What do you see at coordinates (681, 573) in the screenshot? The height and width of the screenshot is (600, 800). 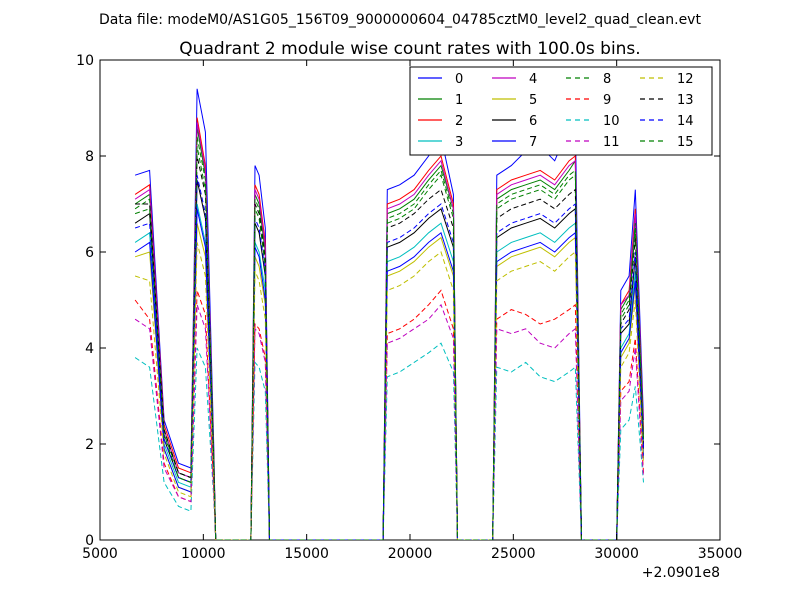 I see `x-offset-label: +2.0901e8` at bounding box center [681, 573].